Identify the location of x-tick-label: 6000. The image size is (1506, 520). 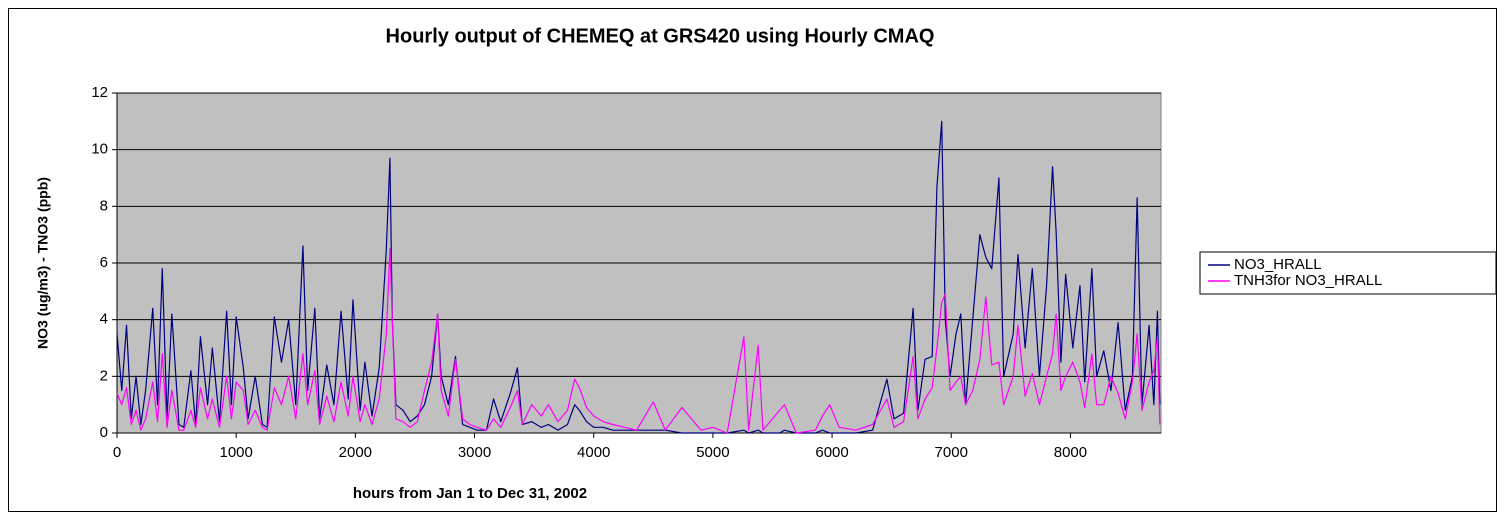
(831, 452).